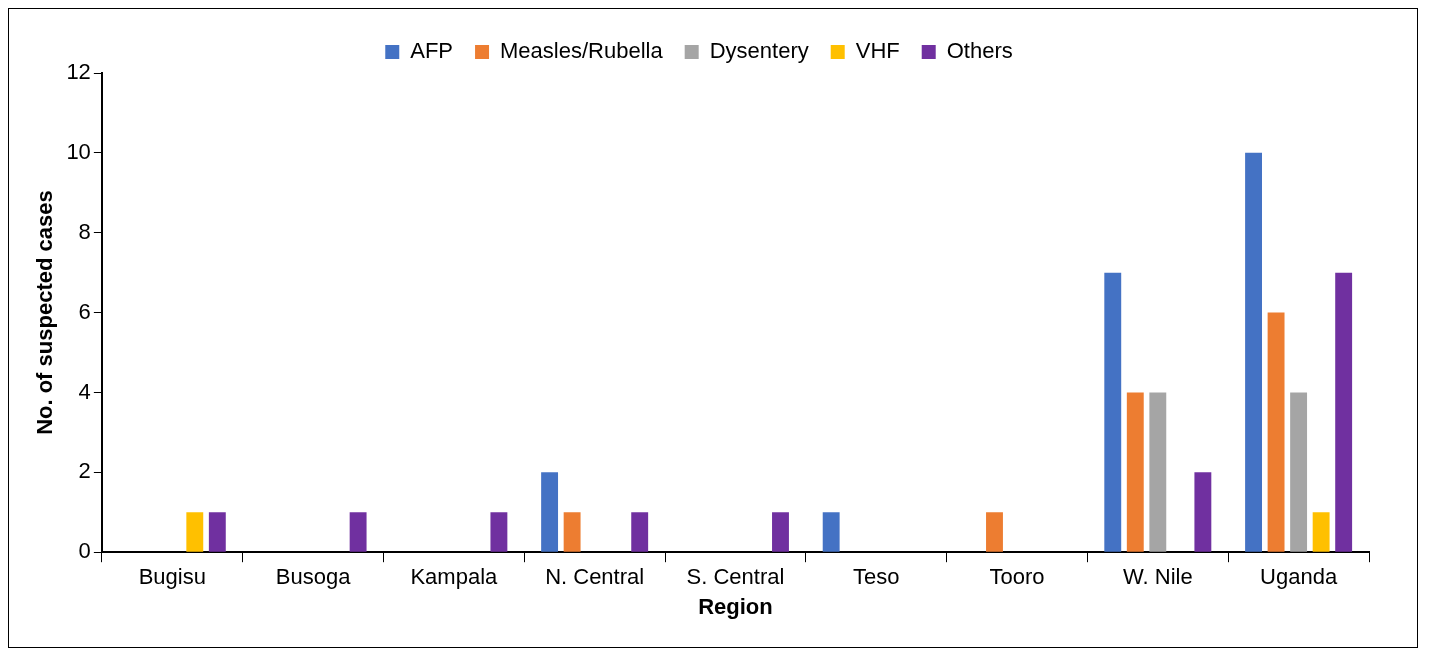  Describe the element at coordinates (1299, 577) in the screenshot. I see `x-tick-label: Uganda` at that location.